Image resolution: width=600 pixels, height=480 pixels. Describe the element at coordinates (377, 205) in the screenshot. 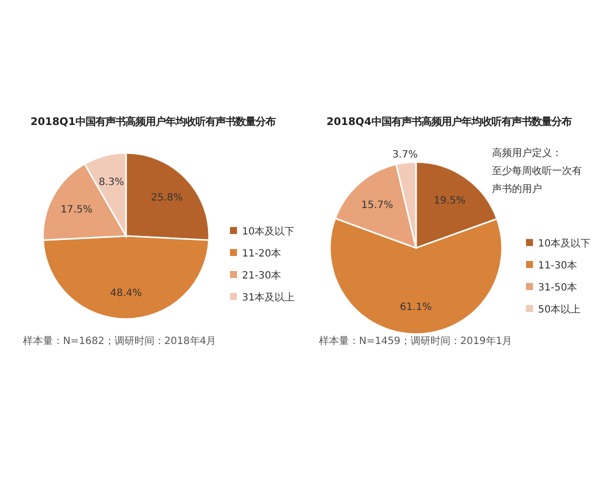

I see `data-label: 15.7%` at that location.